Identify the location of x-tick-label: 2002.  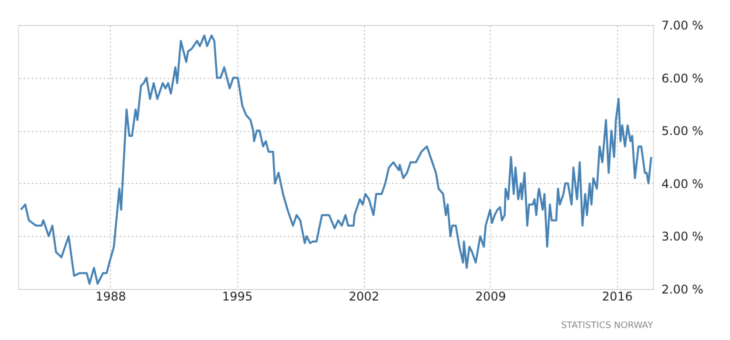
(364, 297).